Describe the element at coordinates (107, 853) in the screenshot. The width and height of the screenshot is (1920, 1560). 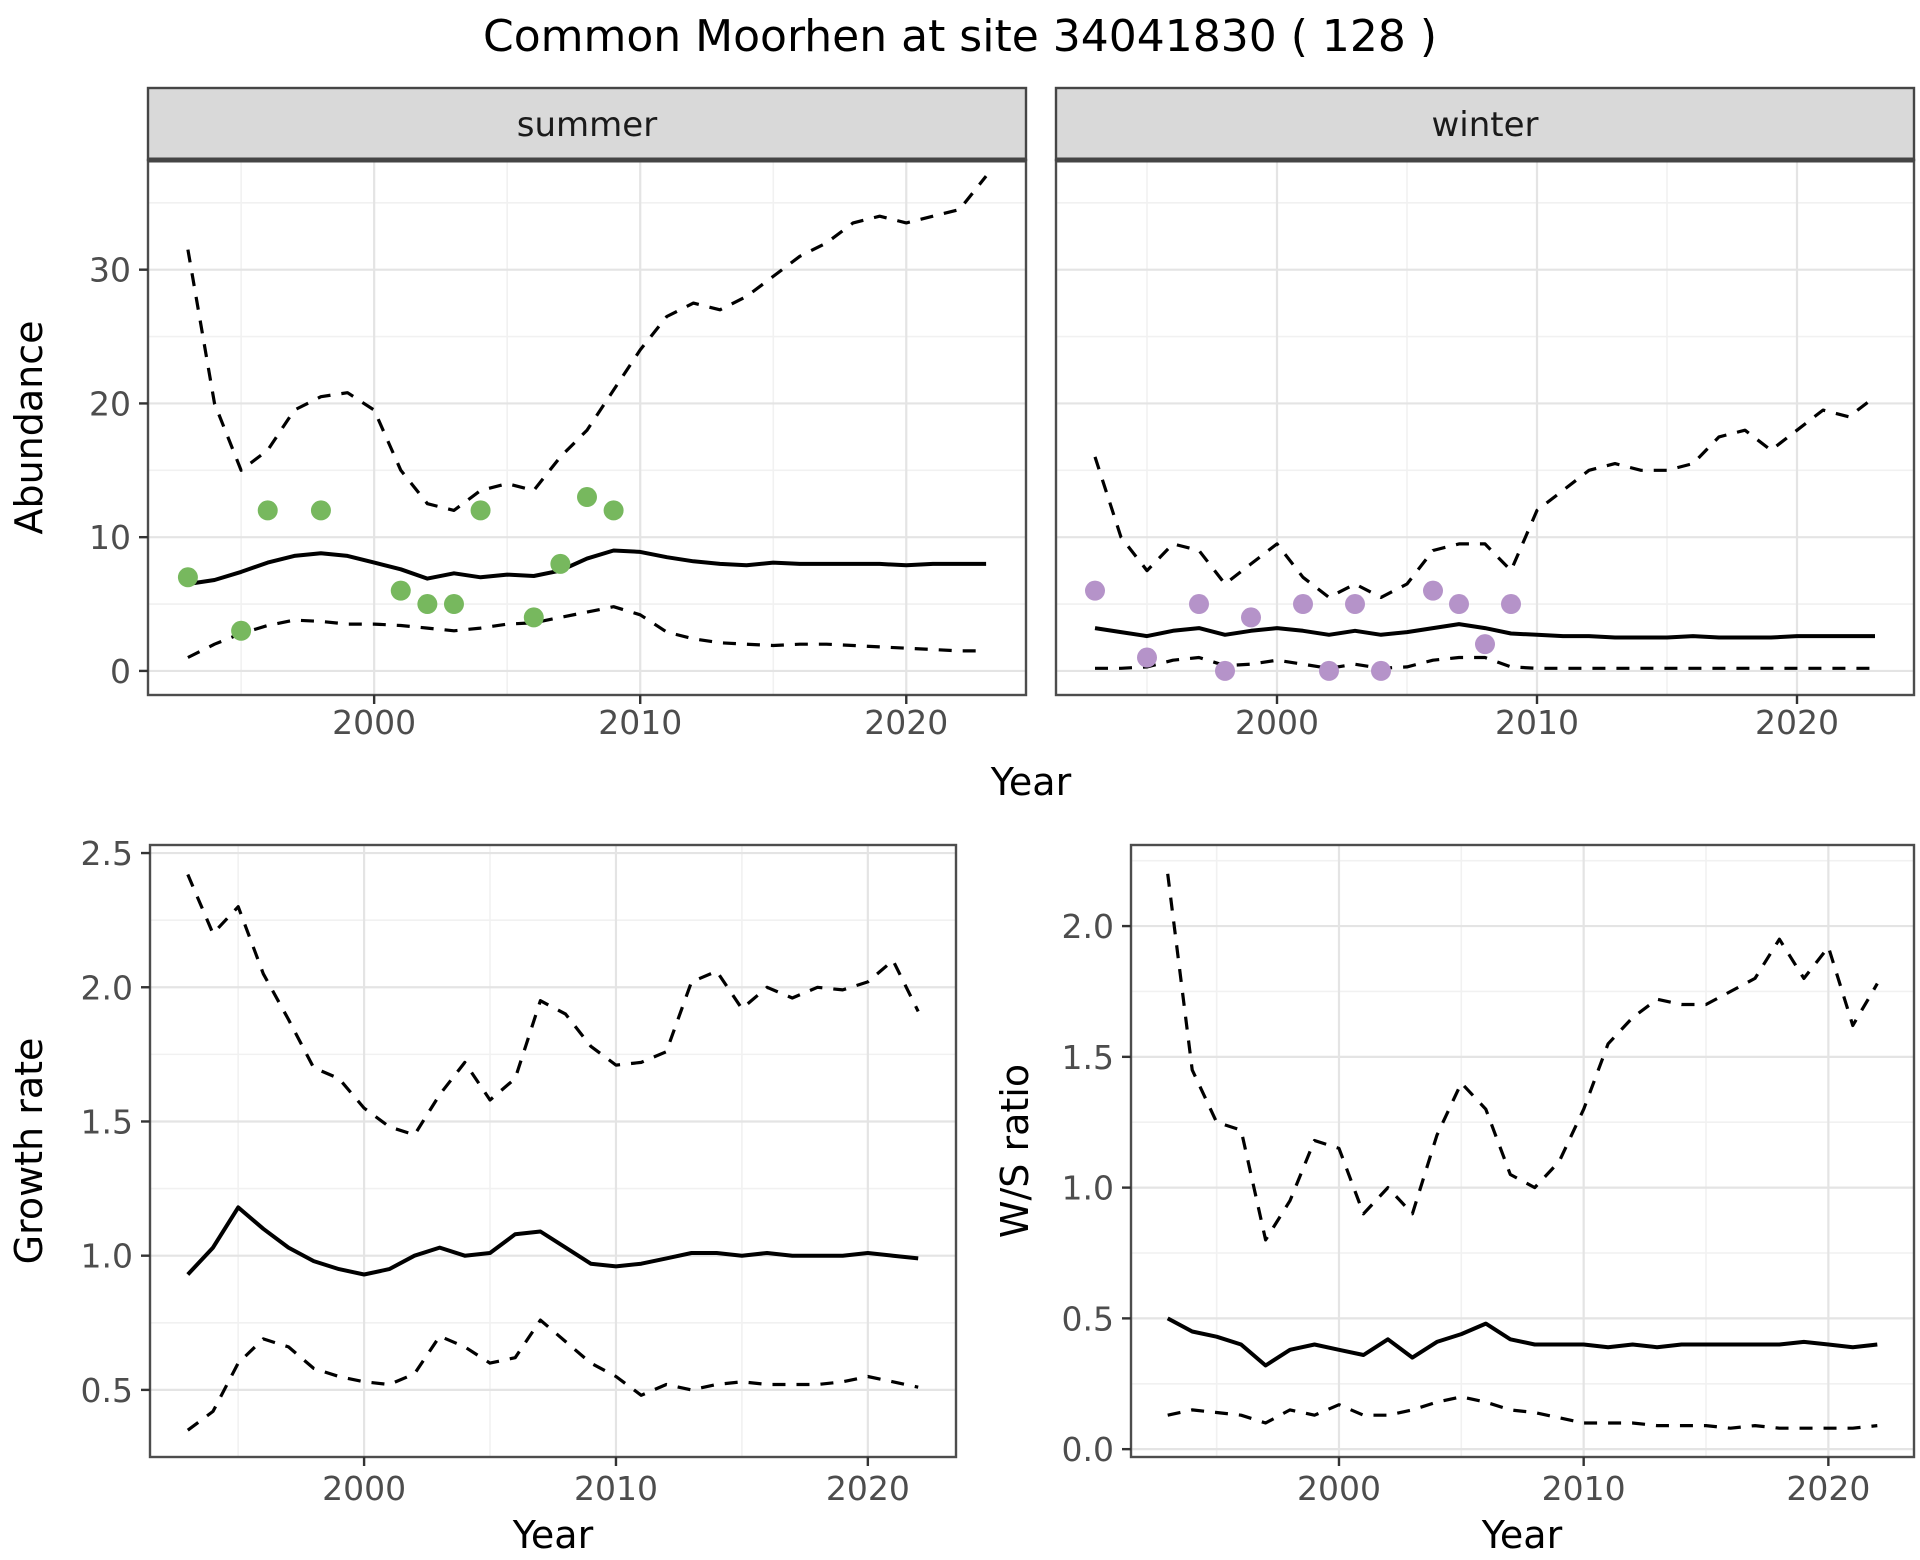
I see `y-axis-tick-label: 2.5` at that location.